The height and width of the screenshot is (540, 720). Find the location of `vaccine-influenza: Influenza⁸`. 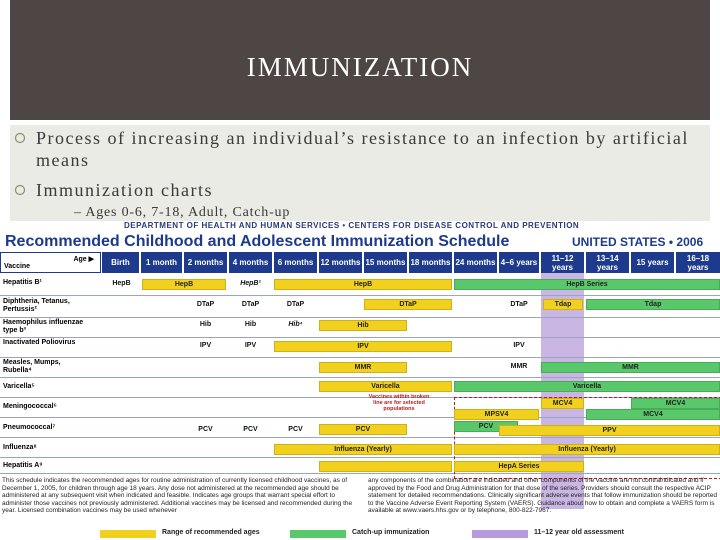

vaccine-influenza: Influenza⁸ is located at coordinates (20, 447).